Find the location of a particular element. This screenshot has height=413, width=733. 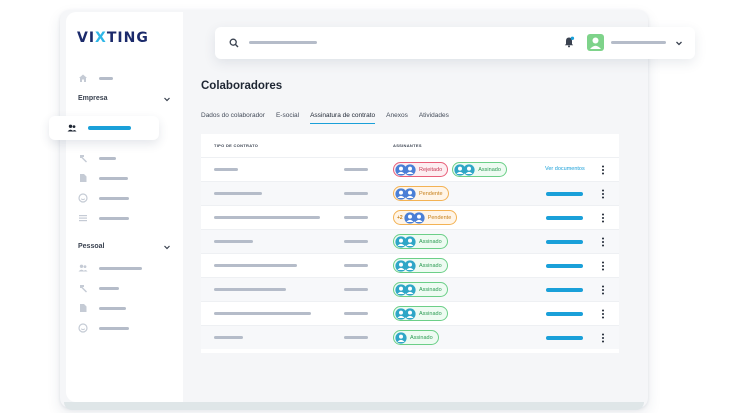

brand-logo: VIXTING is located at coordinates (113, 38).